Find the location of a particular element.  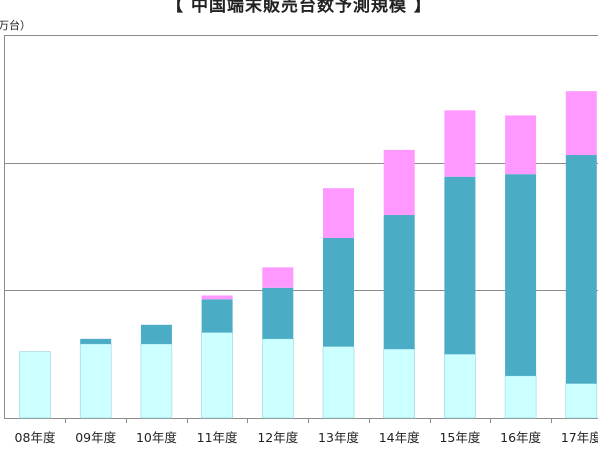

x-tick-label-08年度: 08年度 is located at coordinates (35, 437).